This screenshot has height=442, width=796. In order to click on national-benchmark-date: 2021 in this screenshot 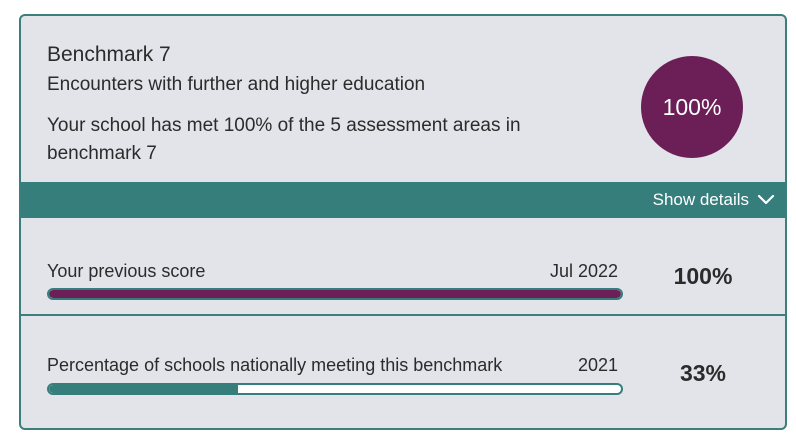, I will do `click(597, 365)`.